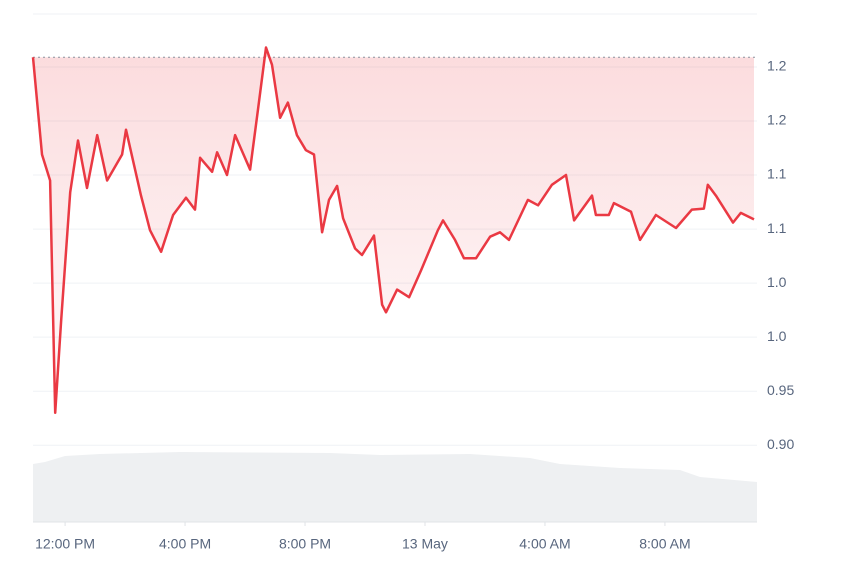 The image size is (850, 572). What do you see at coordinates (305, 544) in the screenshot?
I see `x-tick-label: 8:00 PM` at bounding box center [305, 544].